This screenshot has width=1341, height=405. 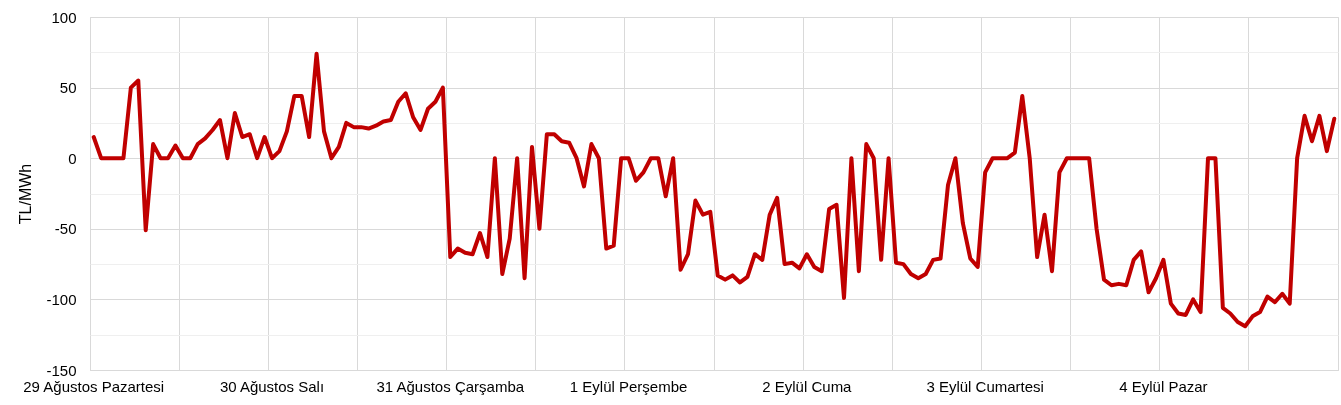 I want to click on y-axis-title: TL/MWh, so click(x=26, y=194).